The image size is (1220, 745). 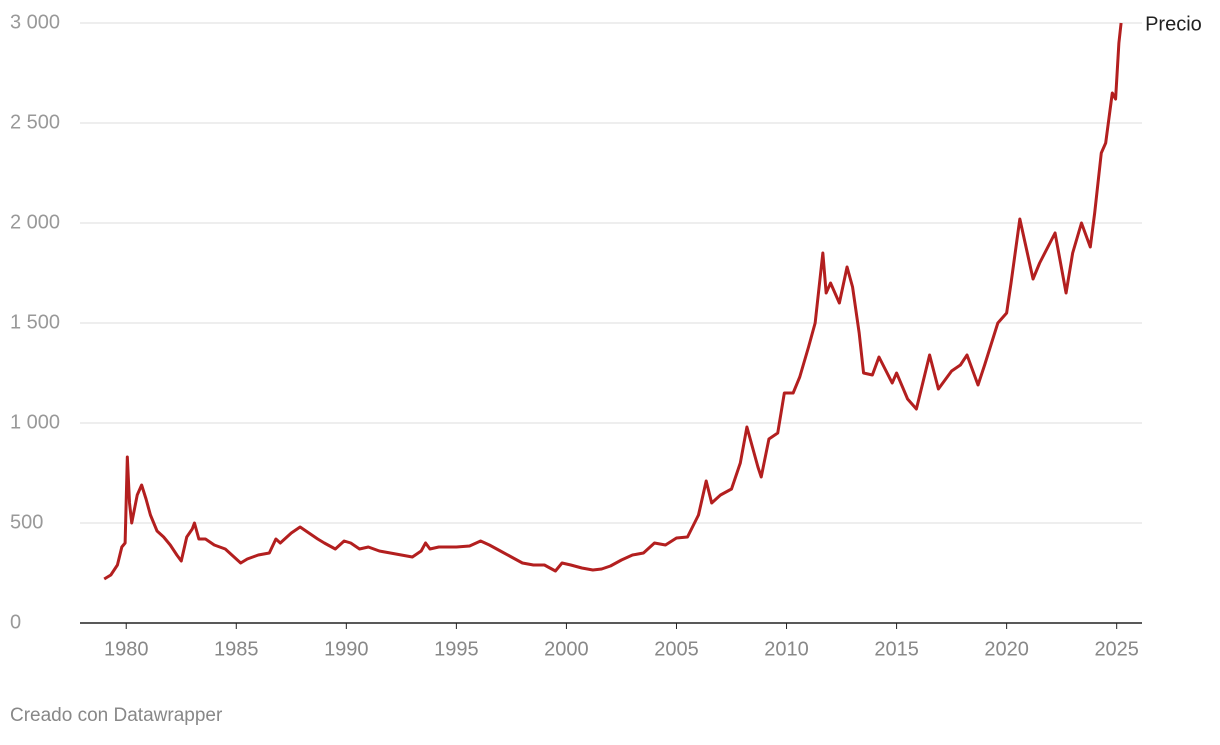 I want to click on y-tick-label: 1 500, so click(x=35, y=322).